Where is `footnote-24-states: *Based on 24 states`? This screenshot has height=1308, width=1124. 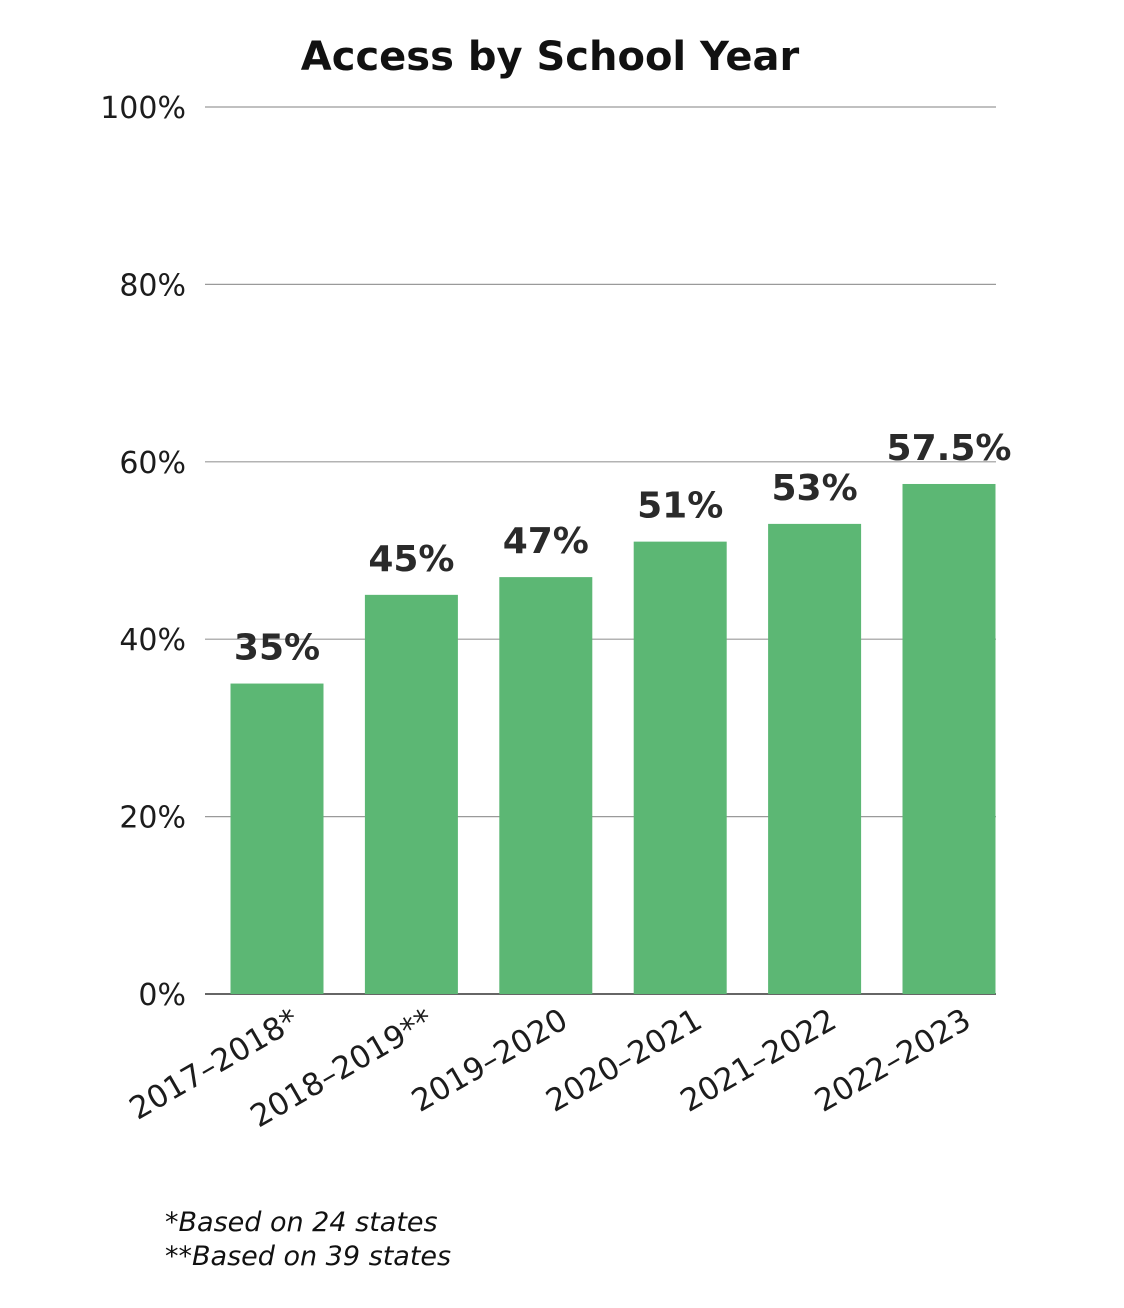 footnote-24-states: *Based on 24 states is located at coordinates (301, 1222).